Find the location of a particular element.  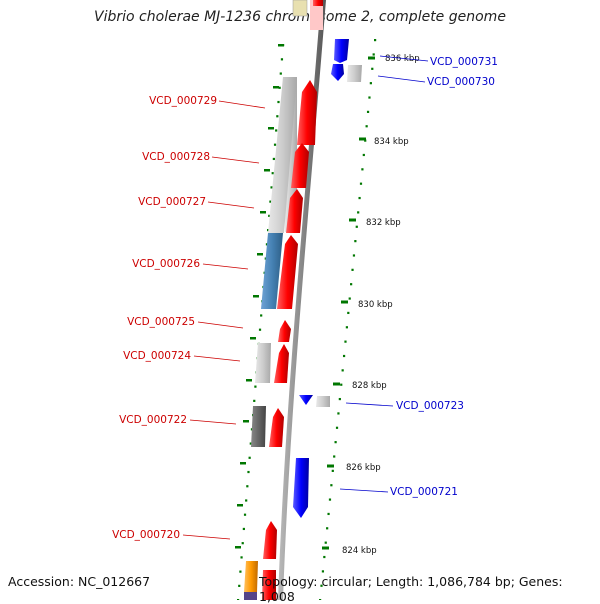

ruler-tick-label: 826 kbp is located at coordinates (363, 468).